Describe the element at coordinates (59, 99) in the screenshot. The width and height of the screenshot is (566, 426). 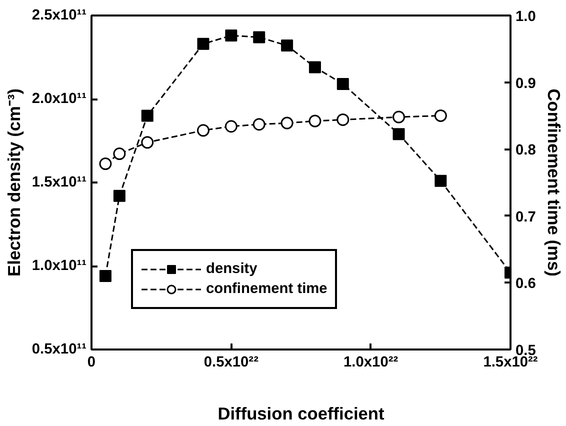
I see `y-tick-label: 2.0x10¹¹` at that location.